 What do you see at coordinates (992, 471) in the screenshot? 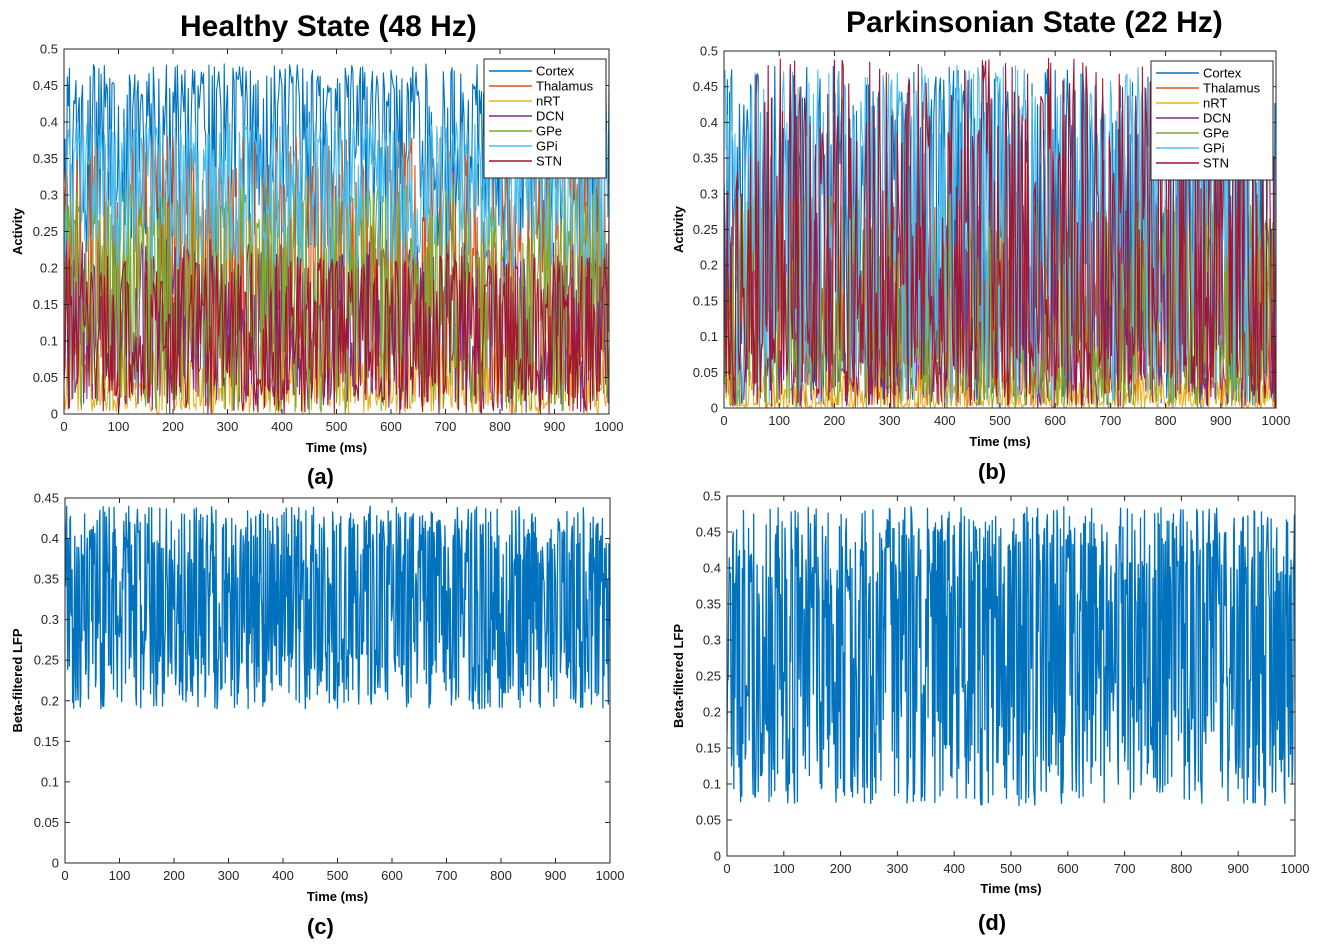
I see `panel-b-caption: (b)` at bounding box center [992, 471].